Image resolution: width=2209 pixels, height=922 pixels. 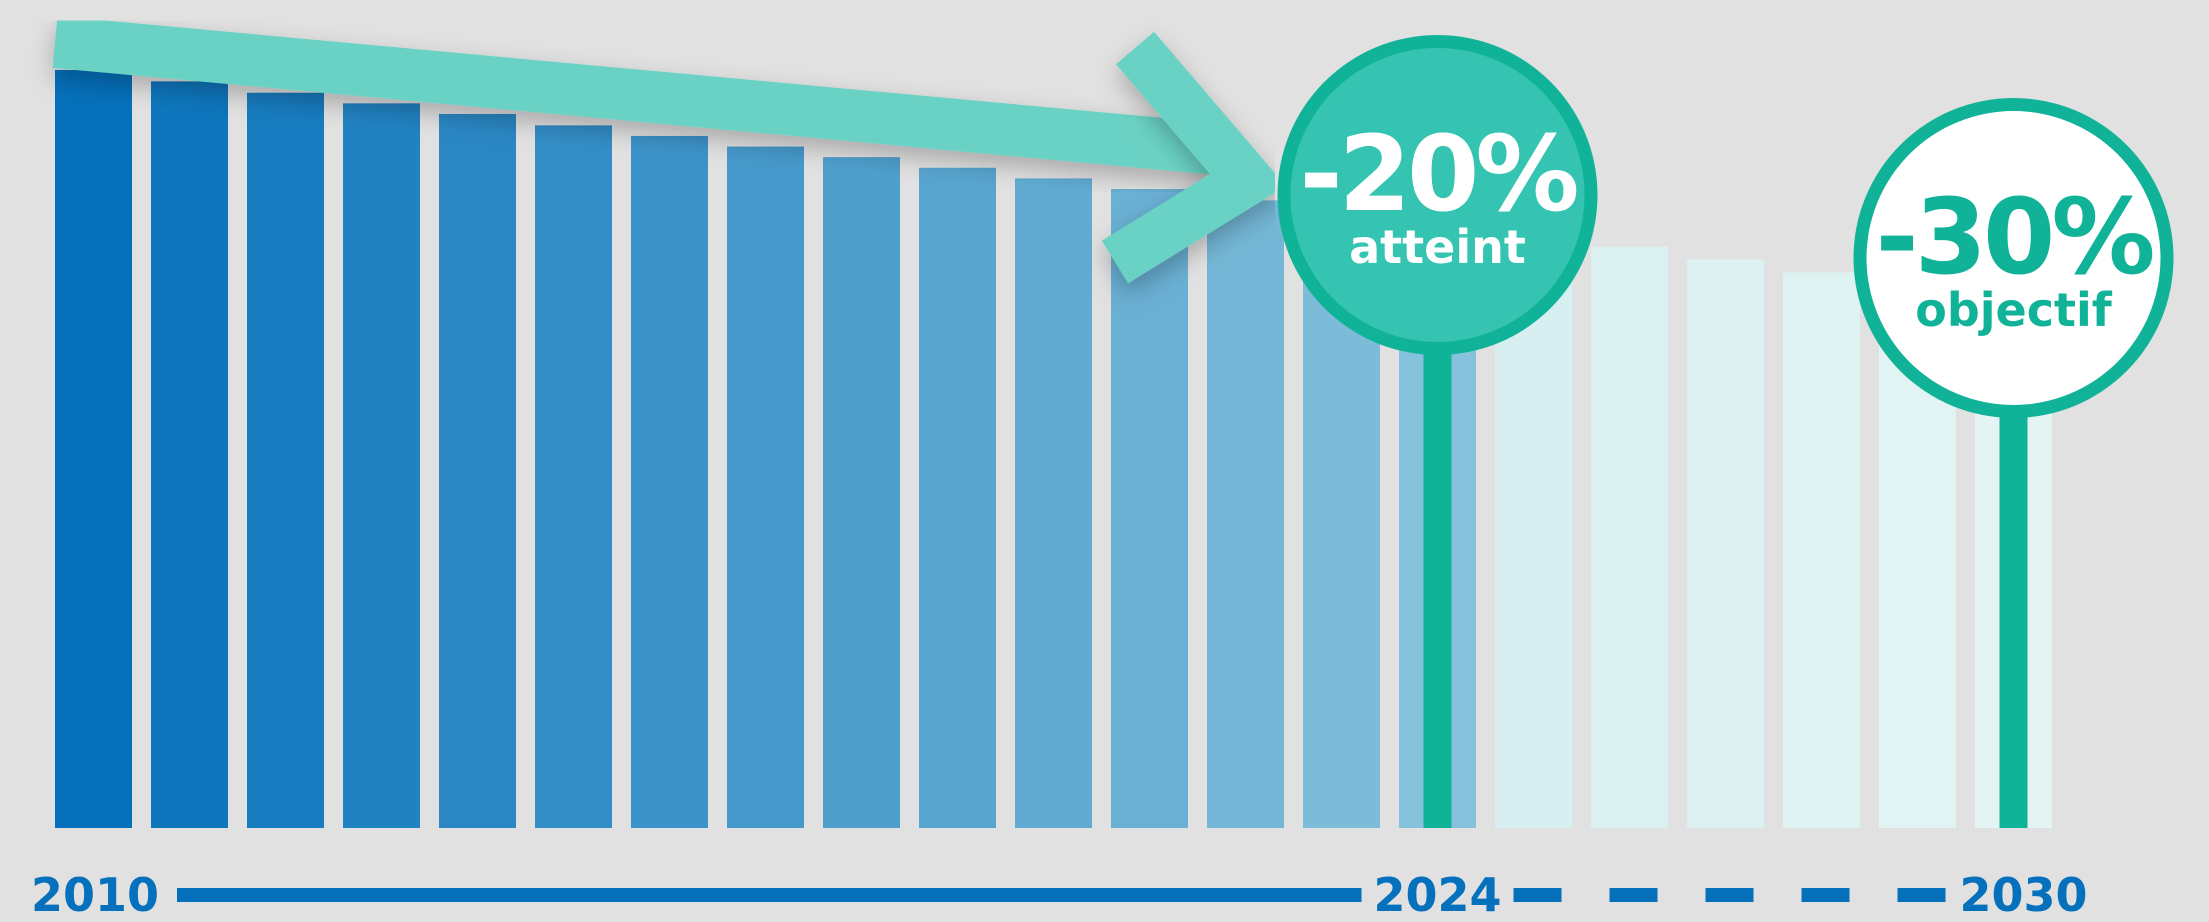 I want to click on bar-2022, so click(x=1245, y=514).